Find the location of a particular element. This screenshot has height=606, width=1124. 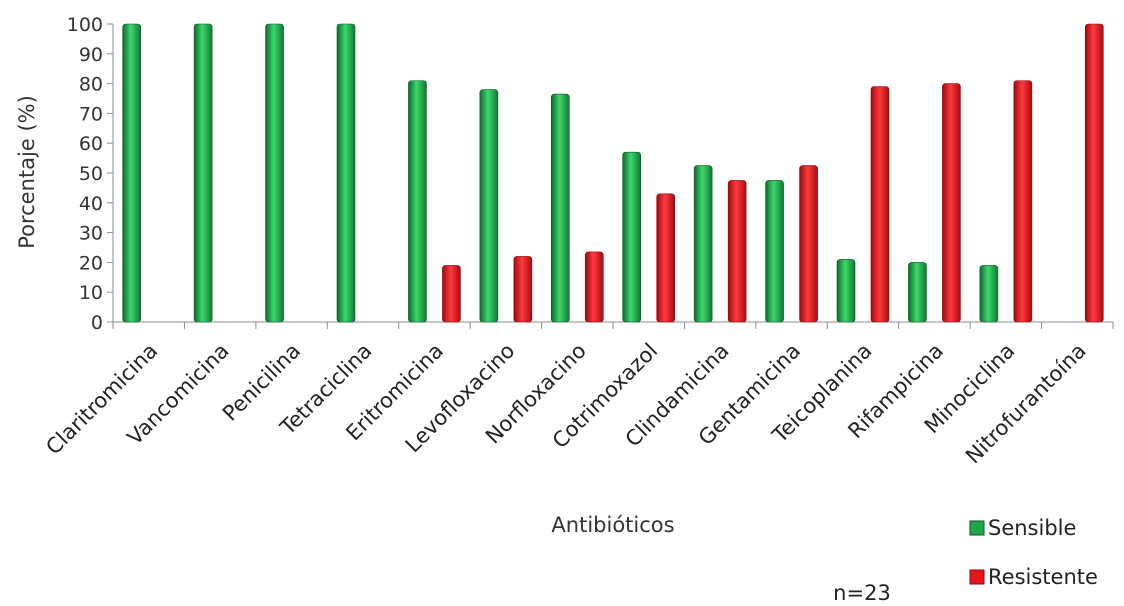

y-tick-label: 20 is located at coordinates (91, 263).